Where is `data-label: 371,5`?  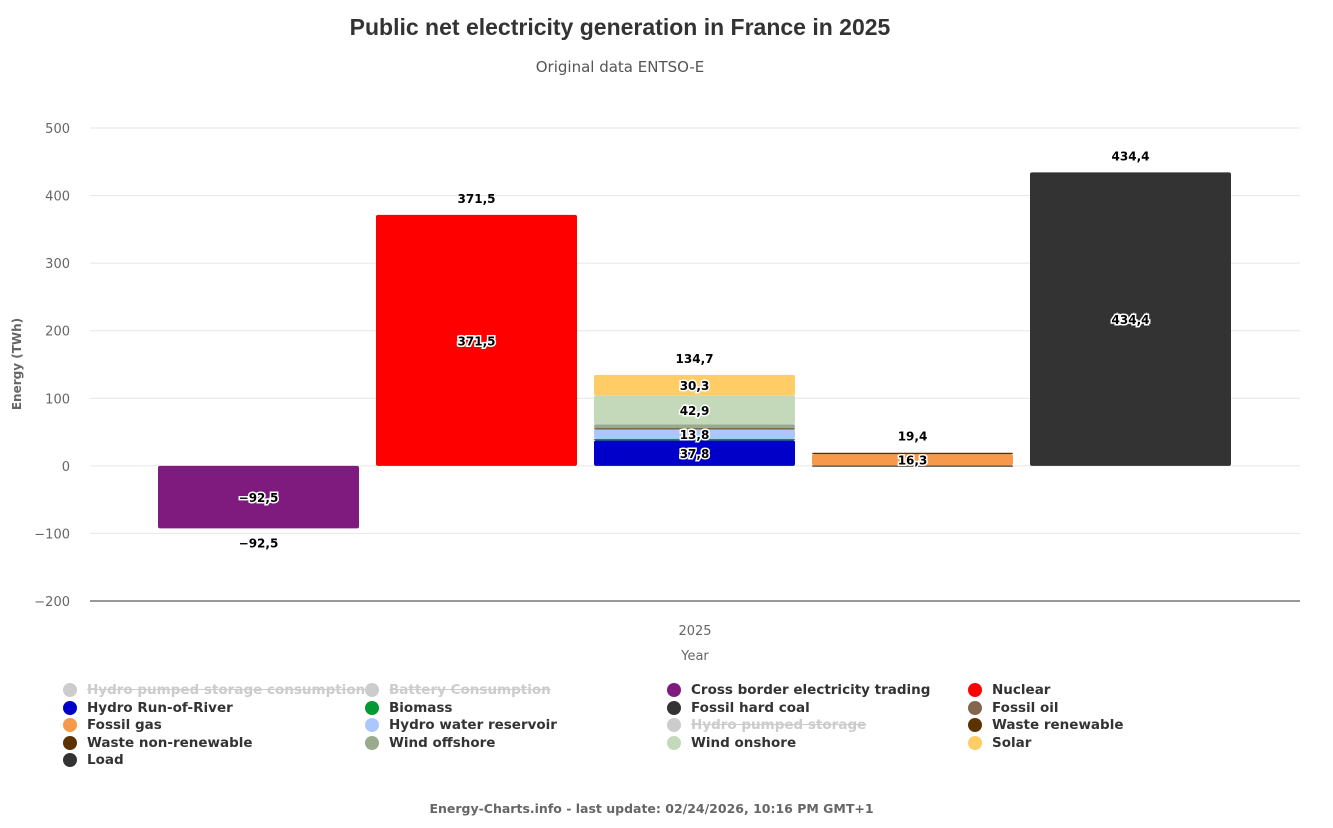 data-label: 371,5 is located at coordinates (477, 341).